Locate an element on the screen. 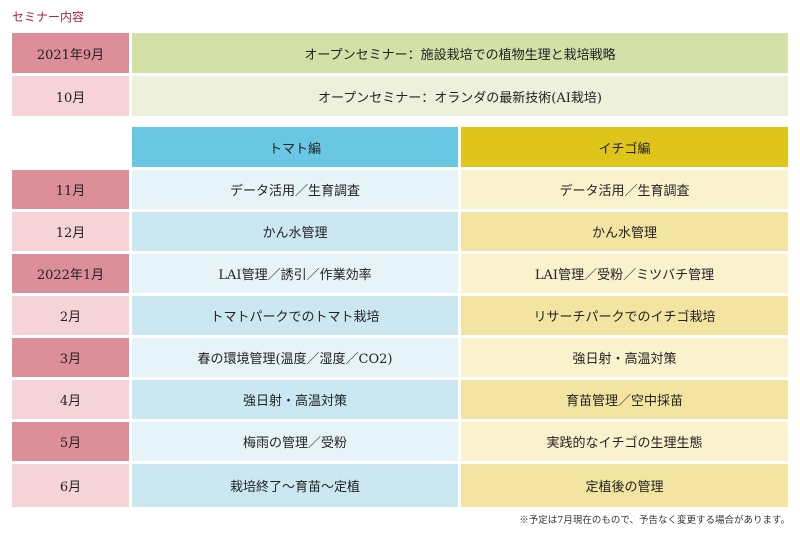 The image size is (800, 536). page-title: セミナー内容 is located at coordinates (48, 17).